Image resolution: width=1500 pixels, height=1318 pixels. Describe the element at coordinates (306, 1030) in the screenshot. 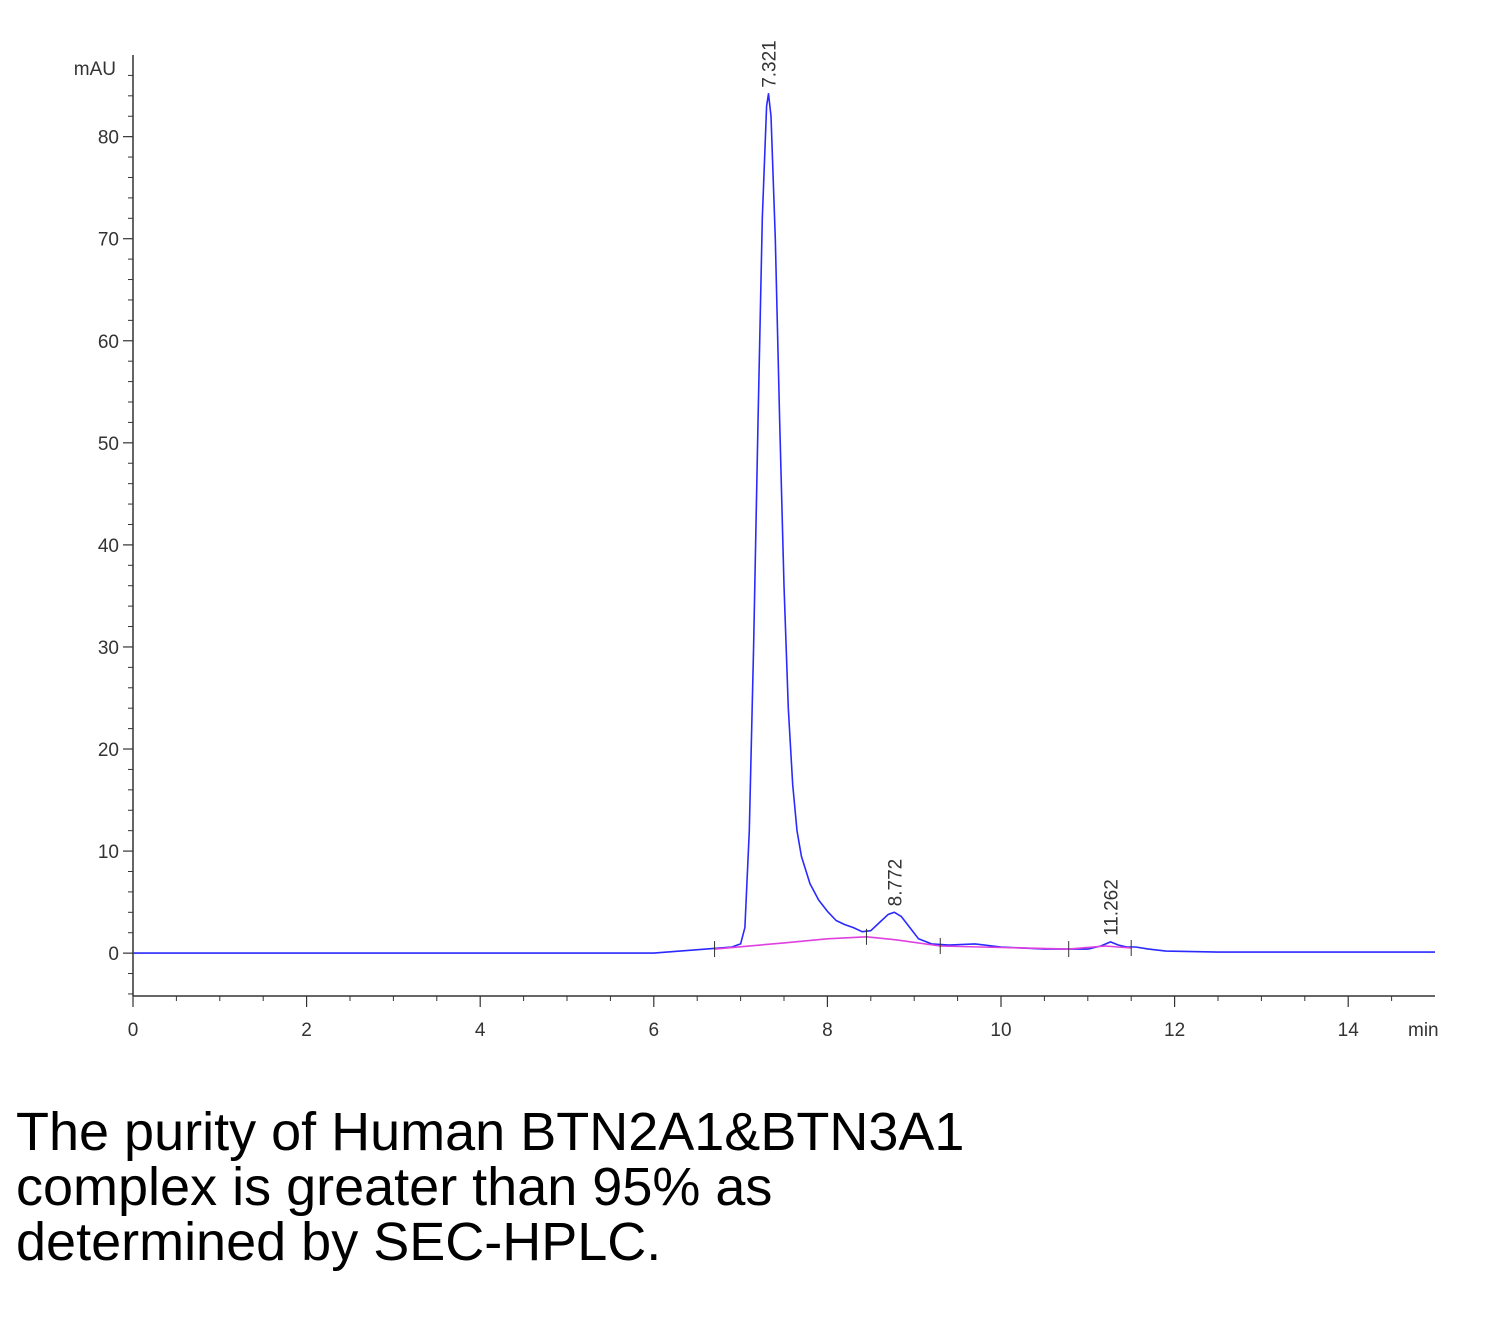

I see `x-tick-label: 2` at that location.